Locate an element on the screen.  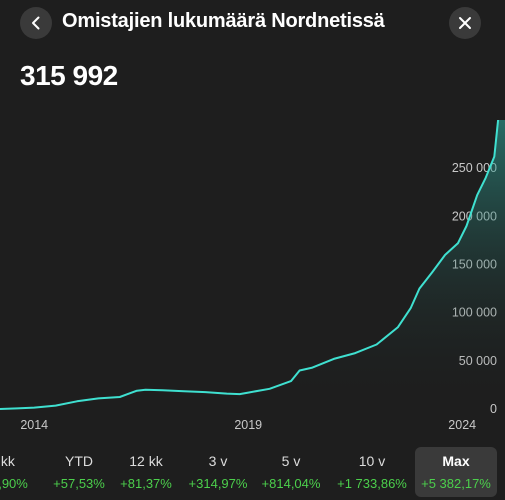
header: Omistajien lukumäärä Nordnetissä is located at coordinates (252, 24).